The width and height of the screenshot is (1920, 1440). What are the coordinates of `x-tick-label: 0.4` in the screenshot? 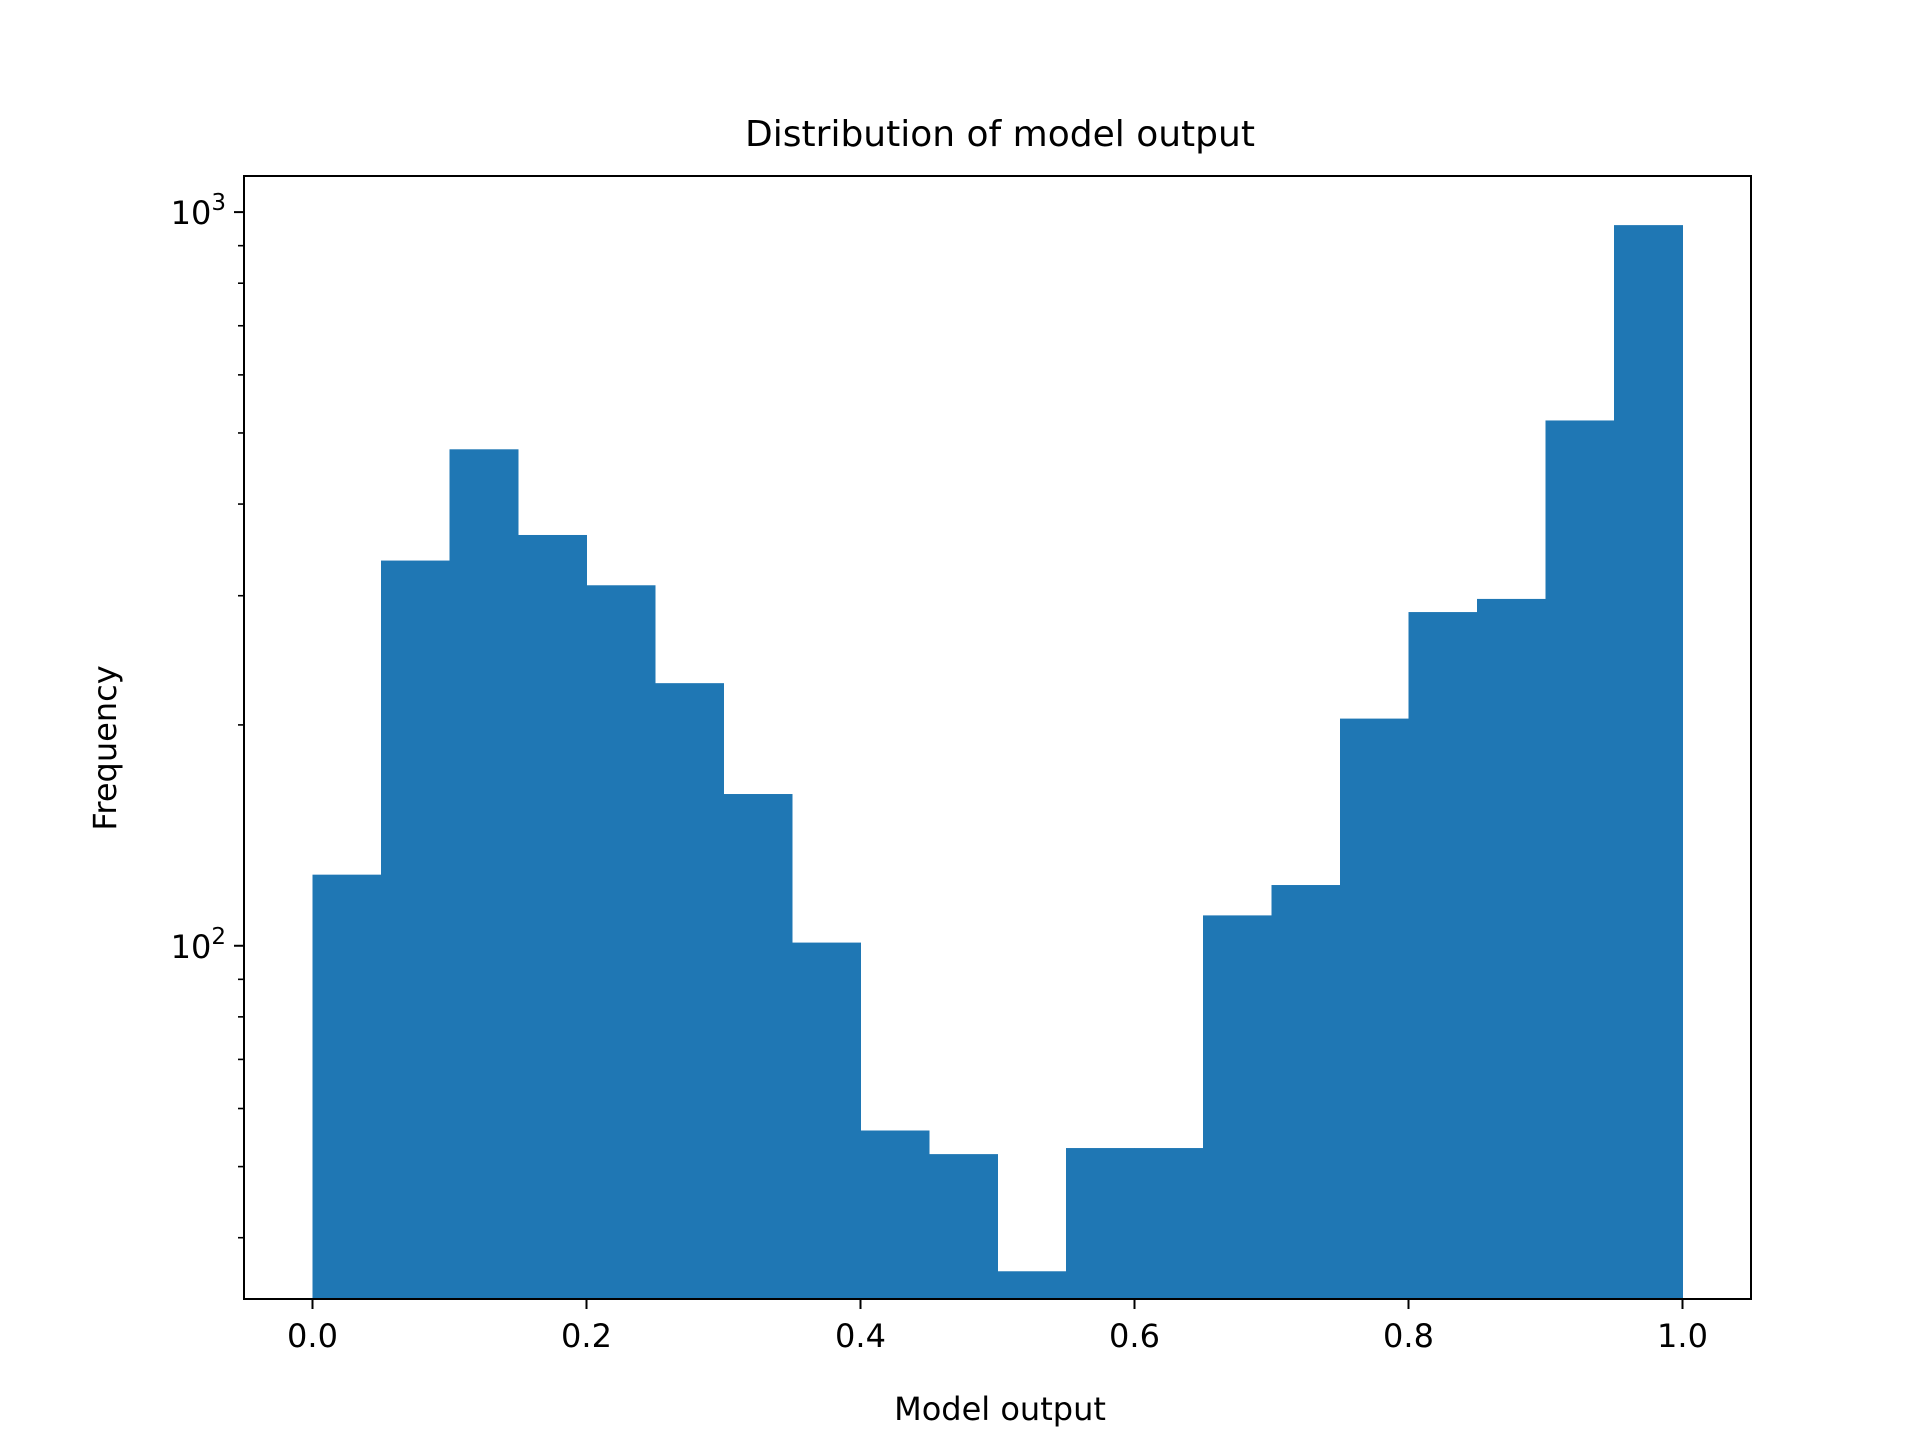 It's located at (860, 1336).